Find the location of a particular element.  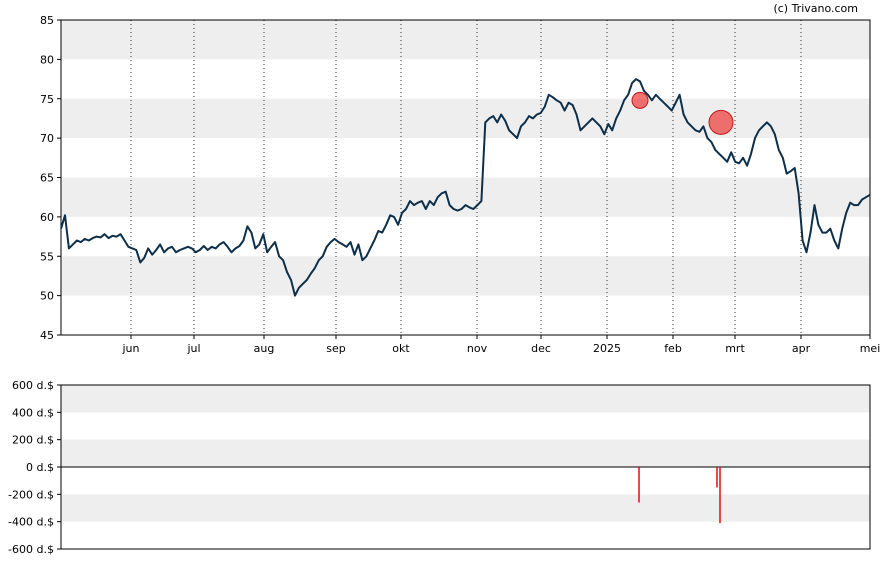

y-tick-label: 45 is located at coordinates (47, 335).